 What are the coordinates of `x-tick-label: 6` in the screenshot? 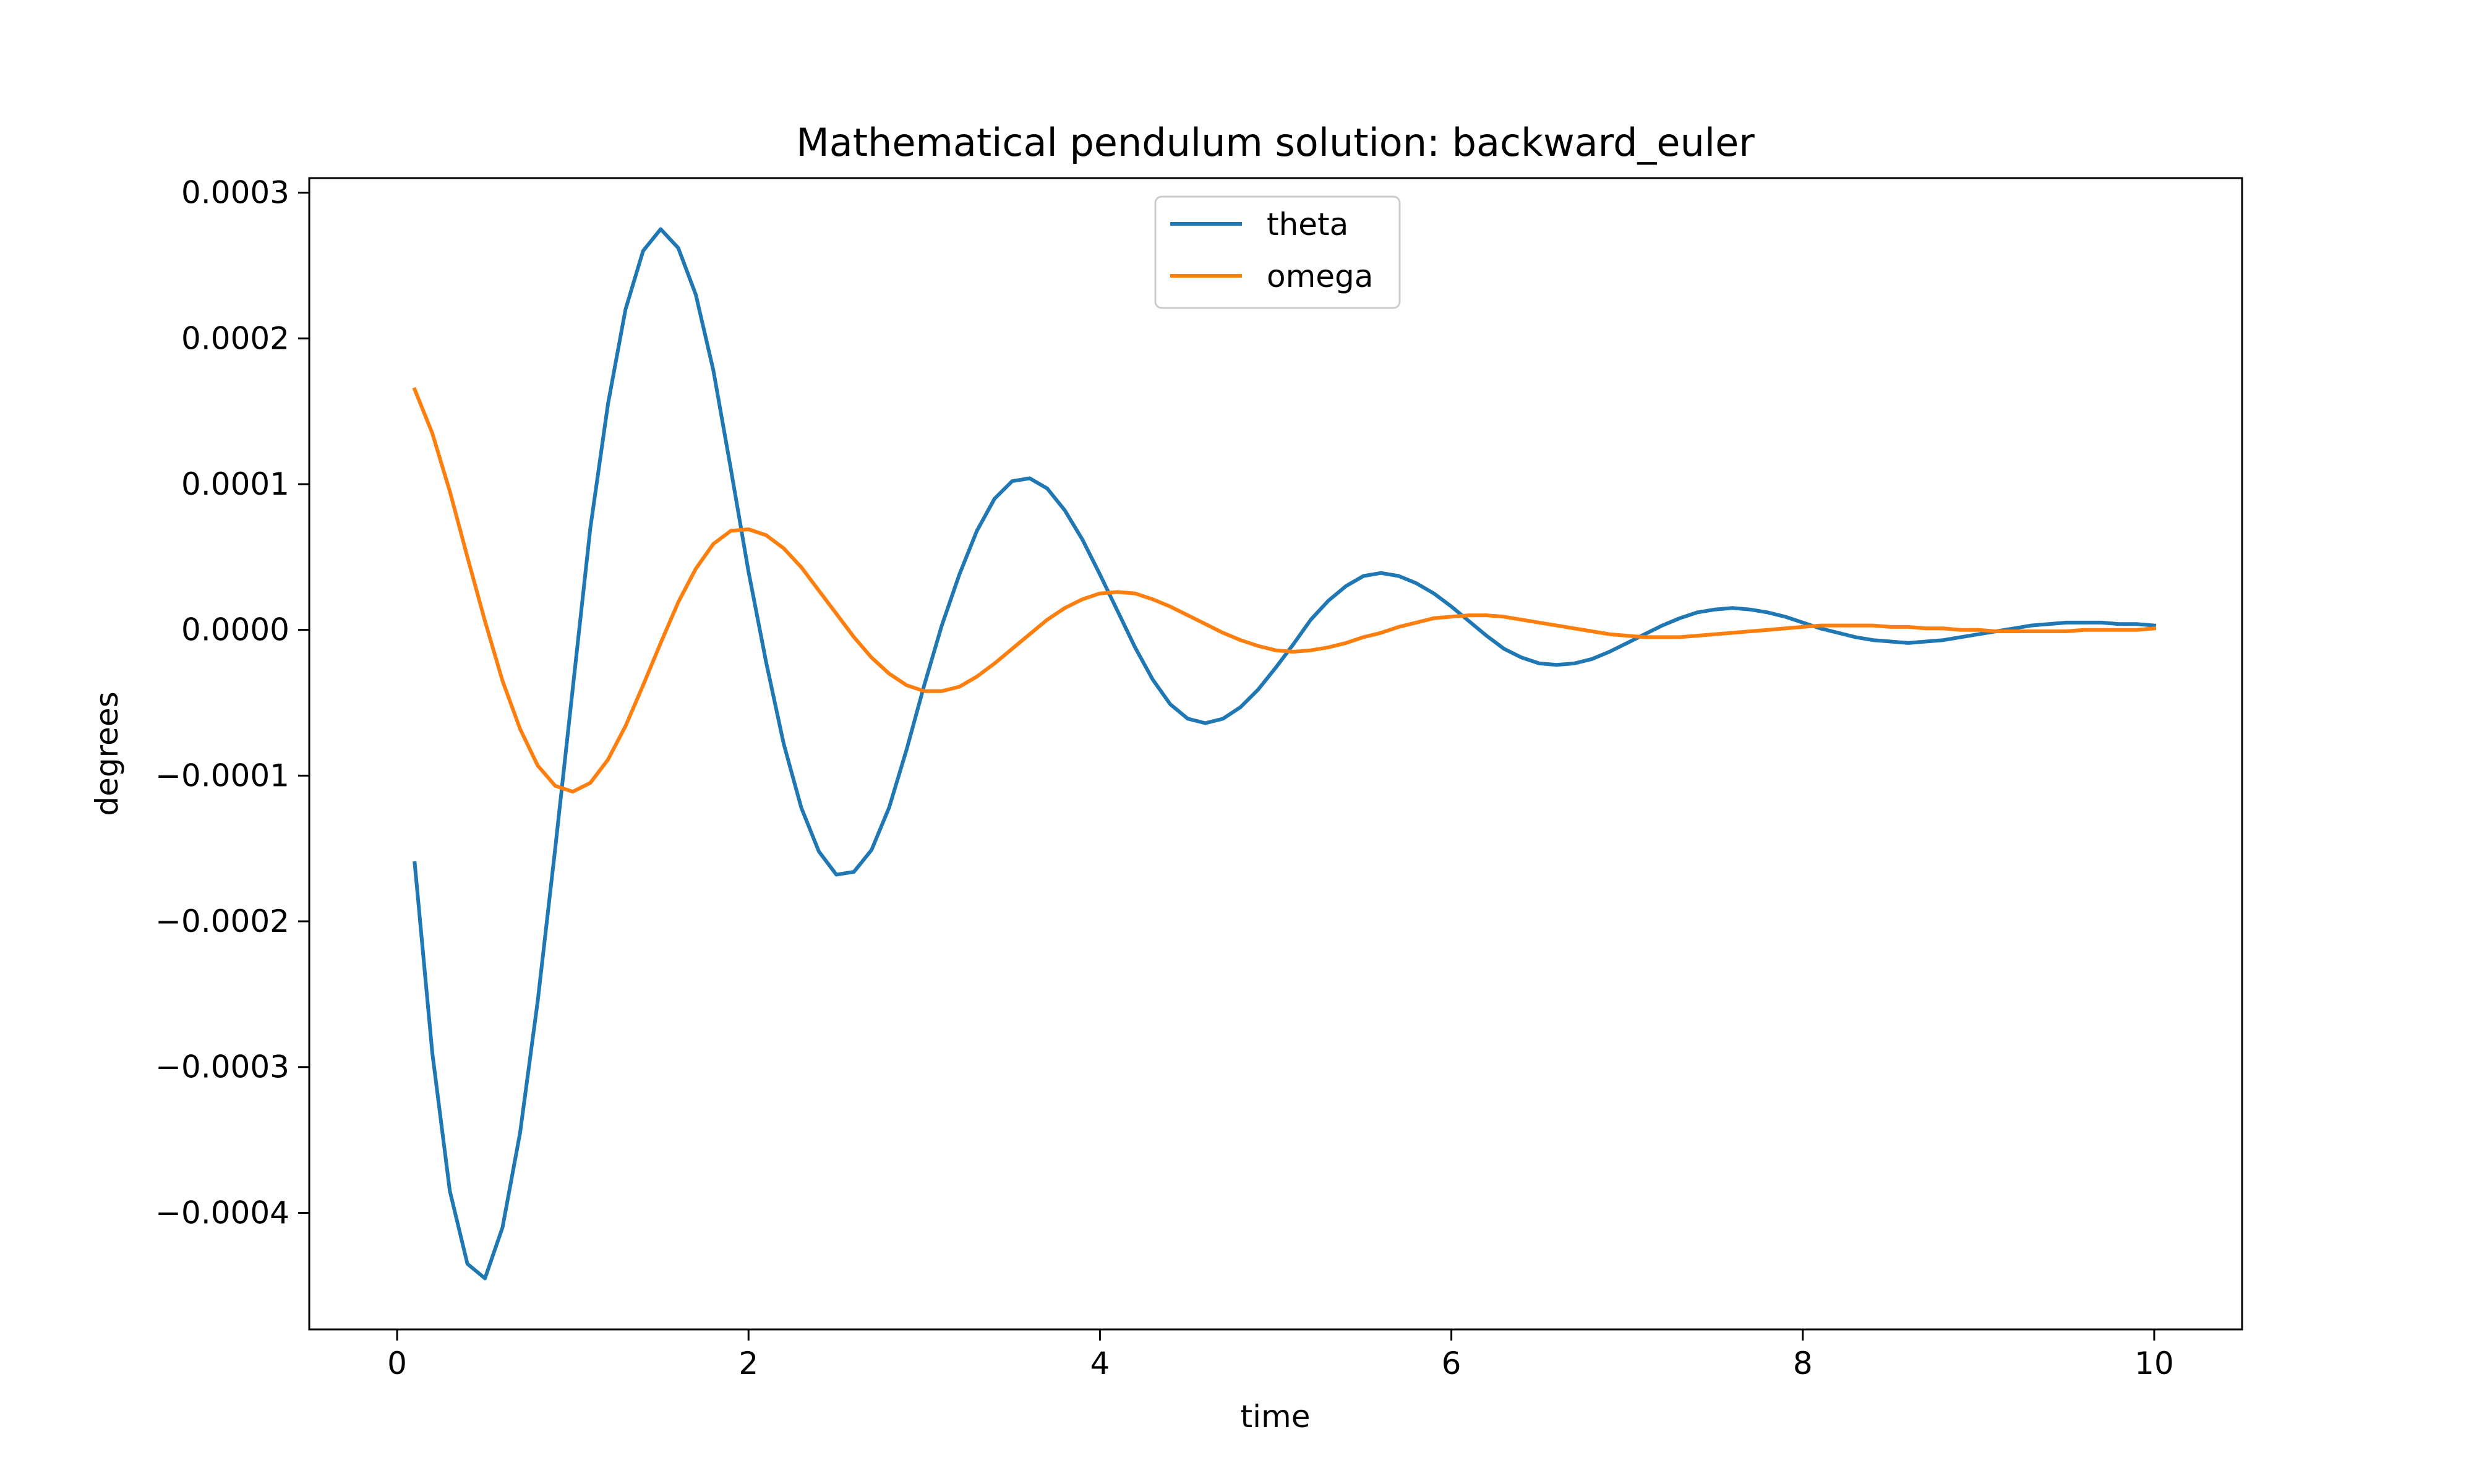 It's located at (1452, 1363).